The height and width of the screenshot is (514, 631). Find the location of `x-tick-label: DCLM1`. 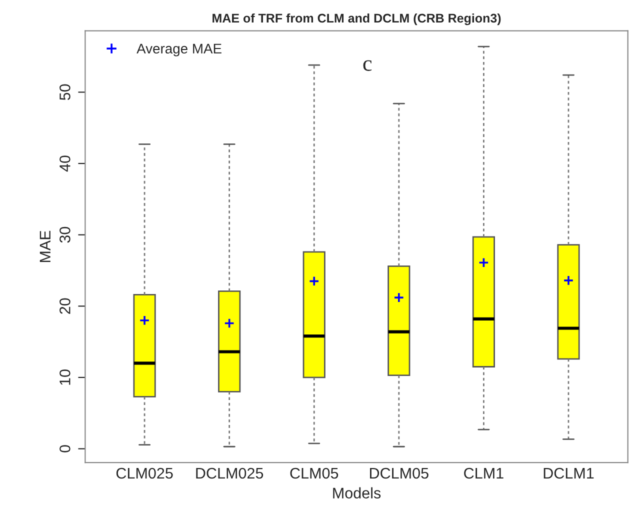

x-tick-label: DCLM1 is located at coordinates (569, 473).